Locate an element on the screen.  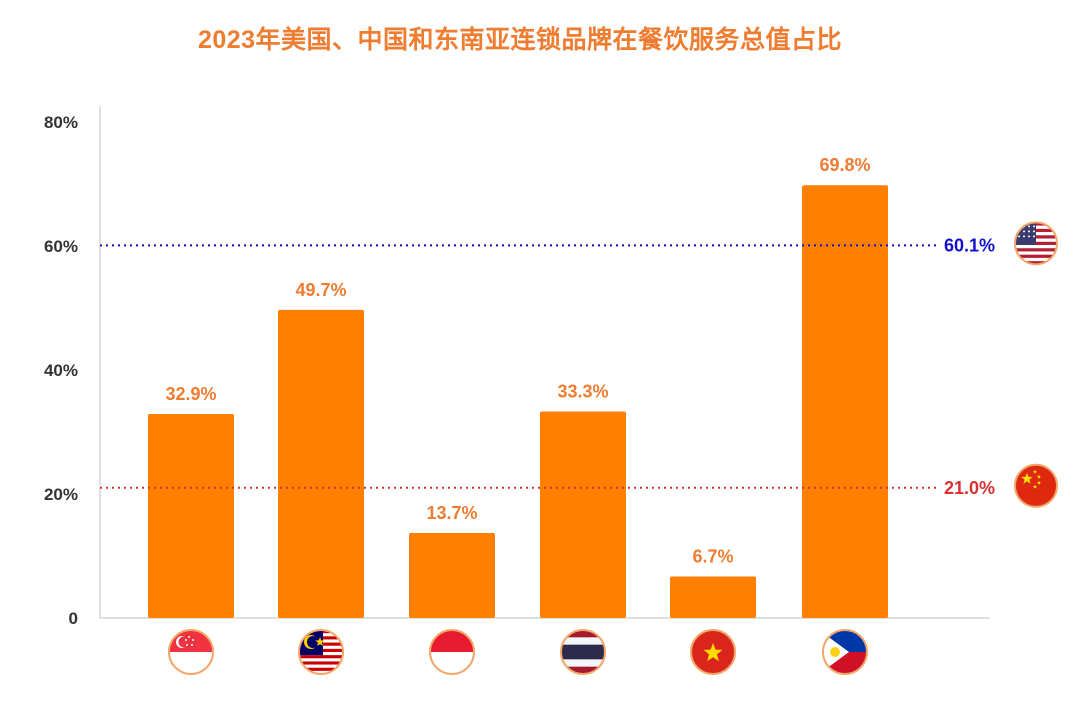
usa-flag is located at coordinates (1036, 243).